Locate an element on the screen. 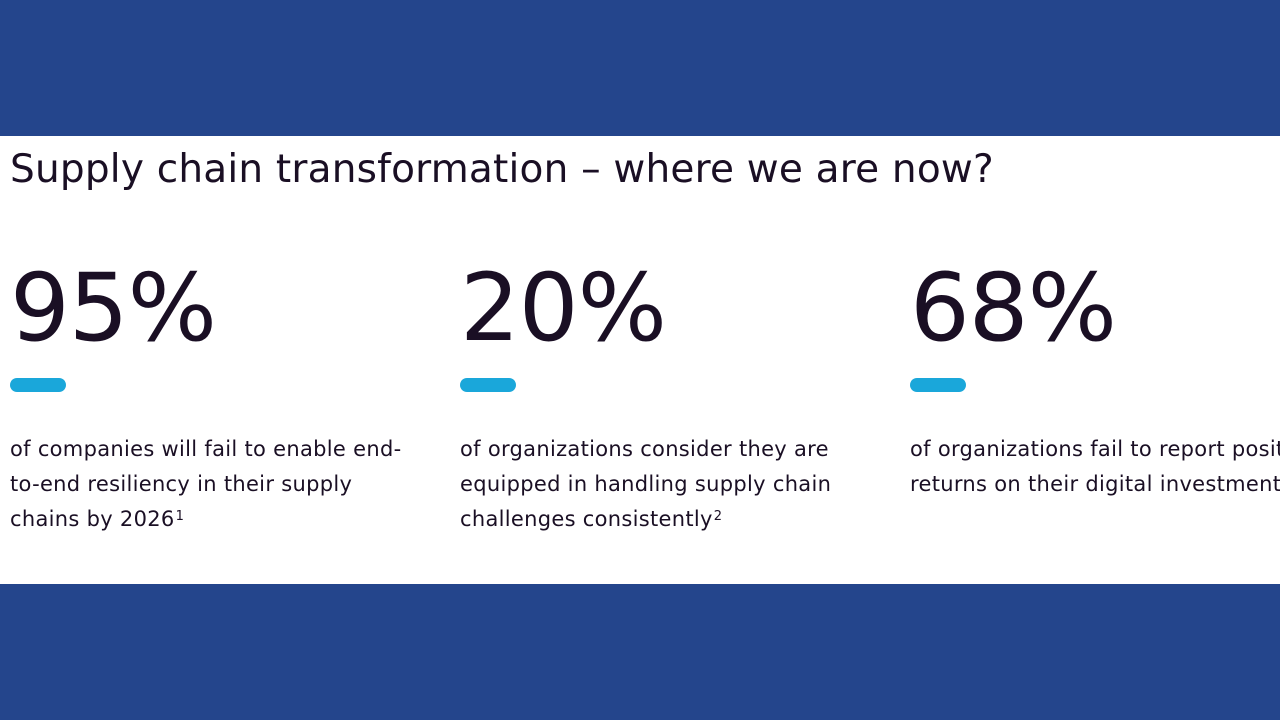  footnote-marker: 2 is located at coordinates (718, 516).